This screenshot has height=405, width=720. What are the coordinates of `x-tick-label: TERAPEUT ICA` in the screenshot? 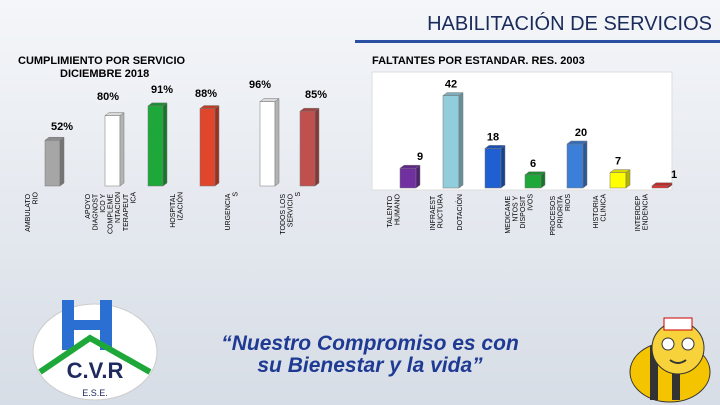 It's located at (130, 211).